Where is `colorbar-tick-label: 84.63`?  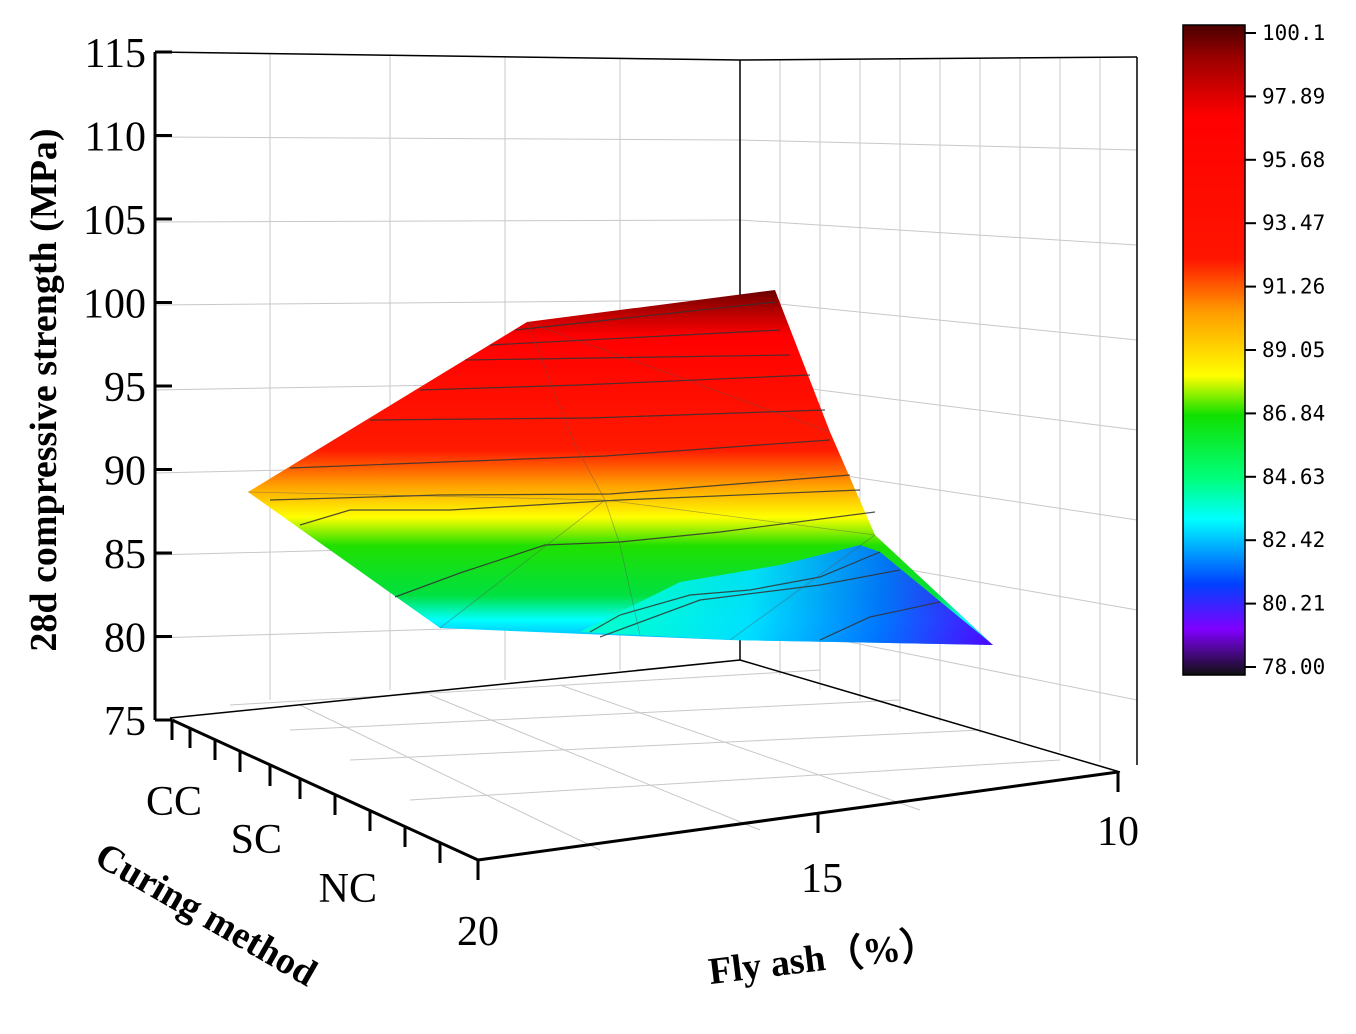 colorbar-tick-label: 84.63 is located at coordinates (1293, 477).